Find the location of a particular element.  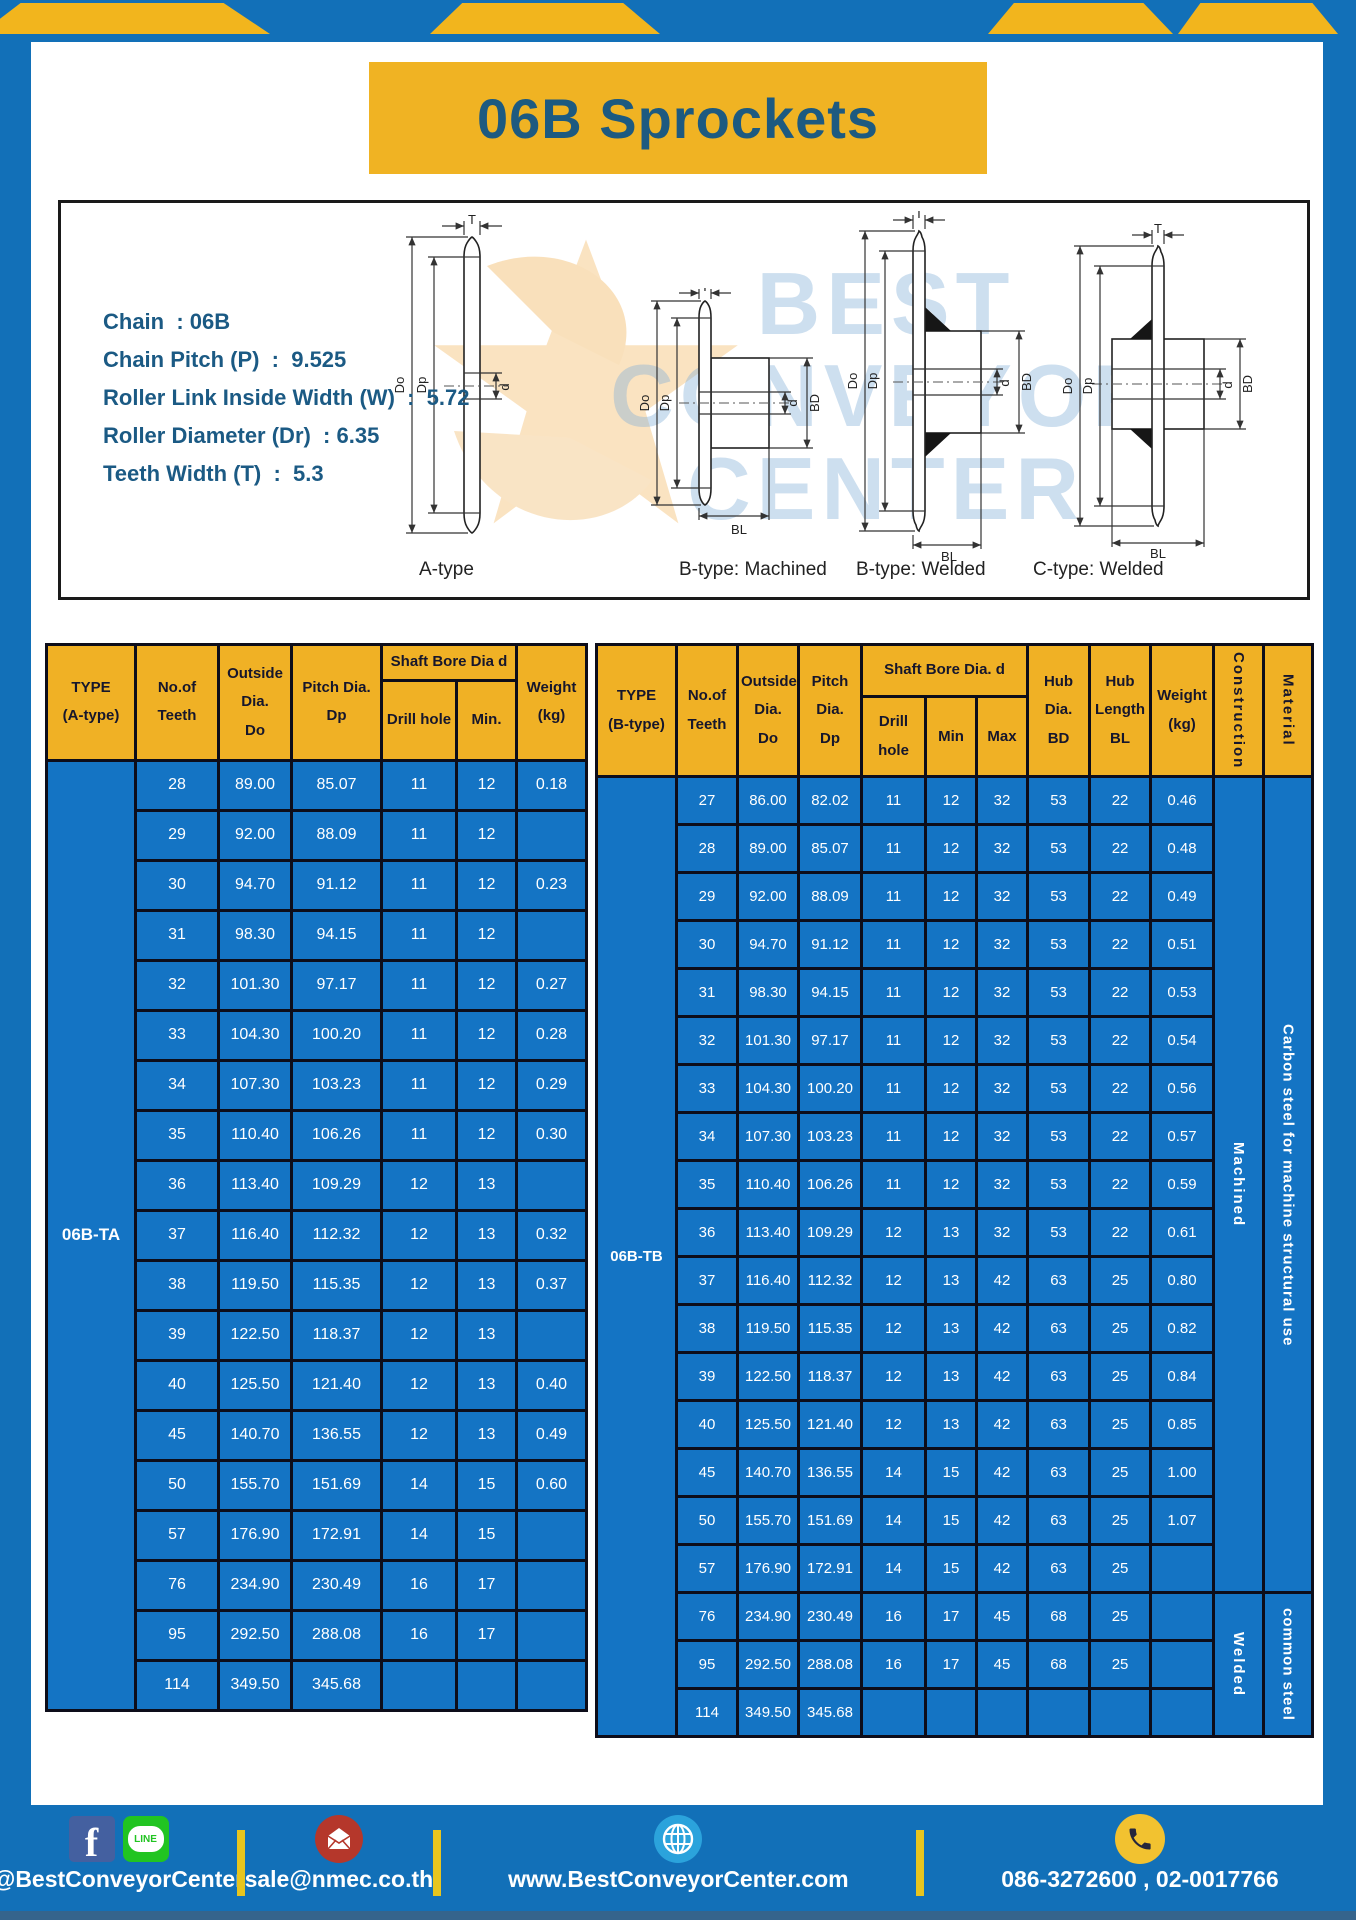

table-row: 37 116.40 112.32 12 13 0.32 is located at coordinates (317, 1235).